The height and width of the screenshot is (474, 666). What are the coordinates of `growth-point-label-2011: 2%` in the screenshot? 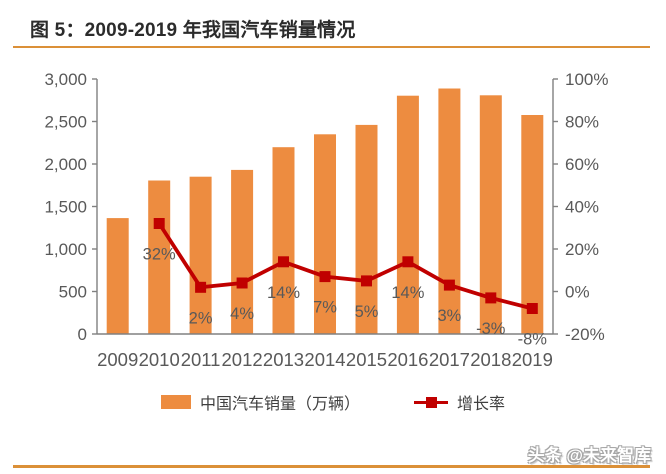 It's located at (201, 318).